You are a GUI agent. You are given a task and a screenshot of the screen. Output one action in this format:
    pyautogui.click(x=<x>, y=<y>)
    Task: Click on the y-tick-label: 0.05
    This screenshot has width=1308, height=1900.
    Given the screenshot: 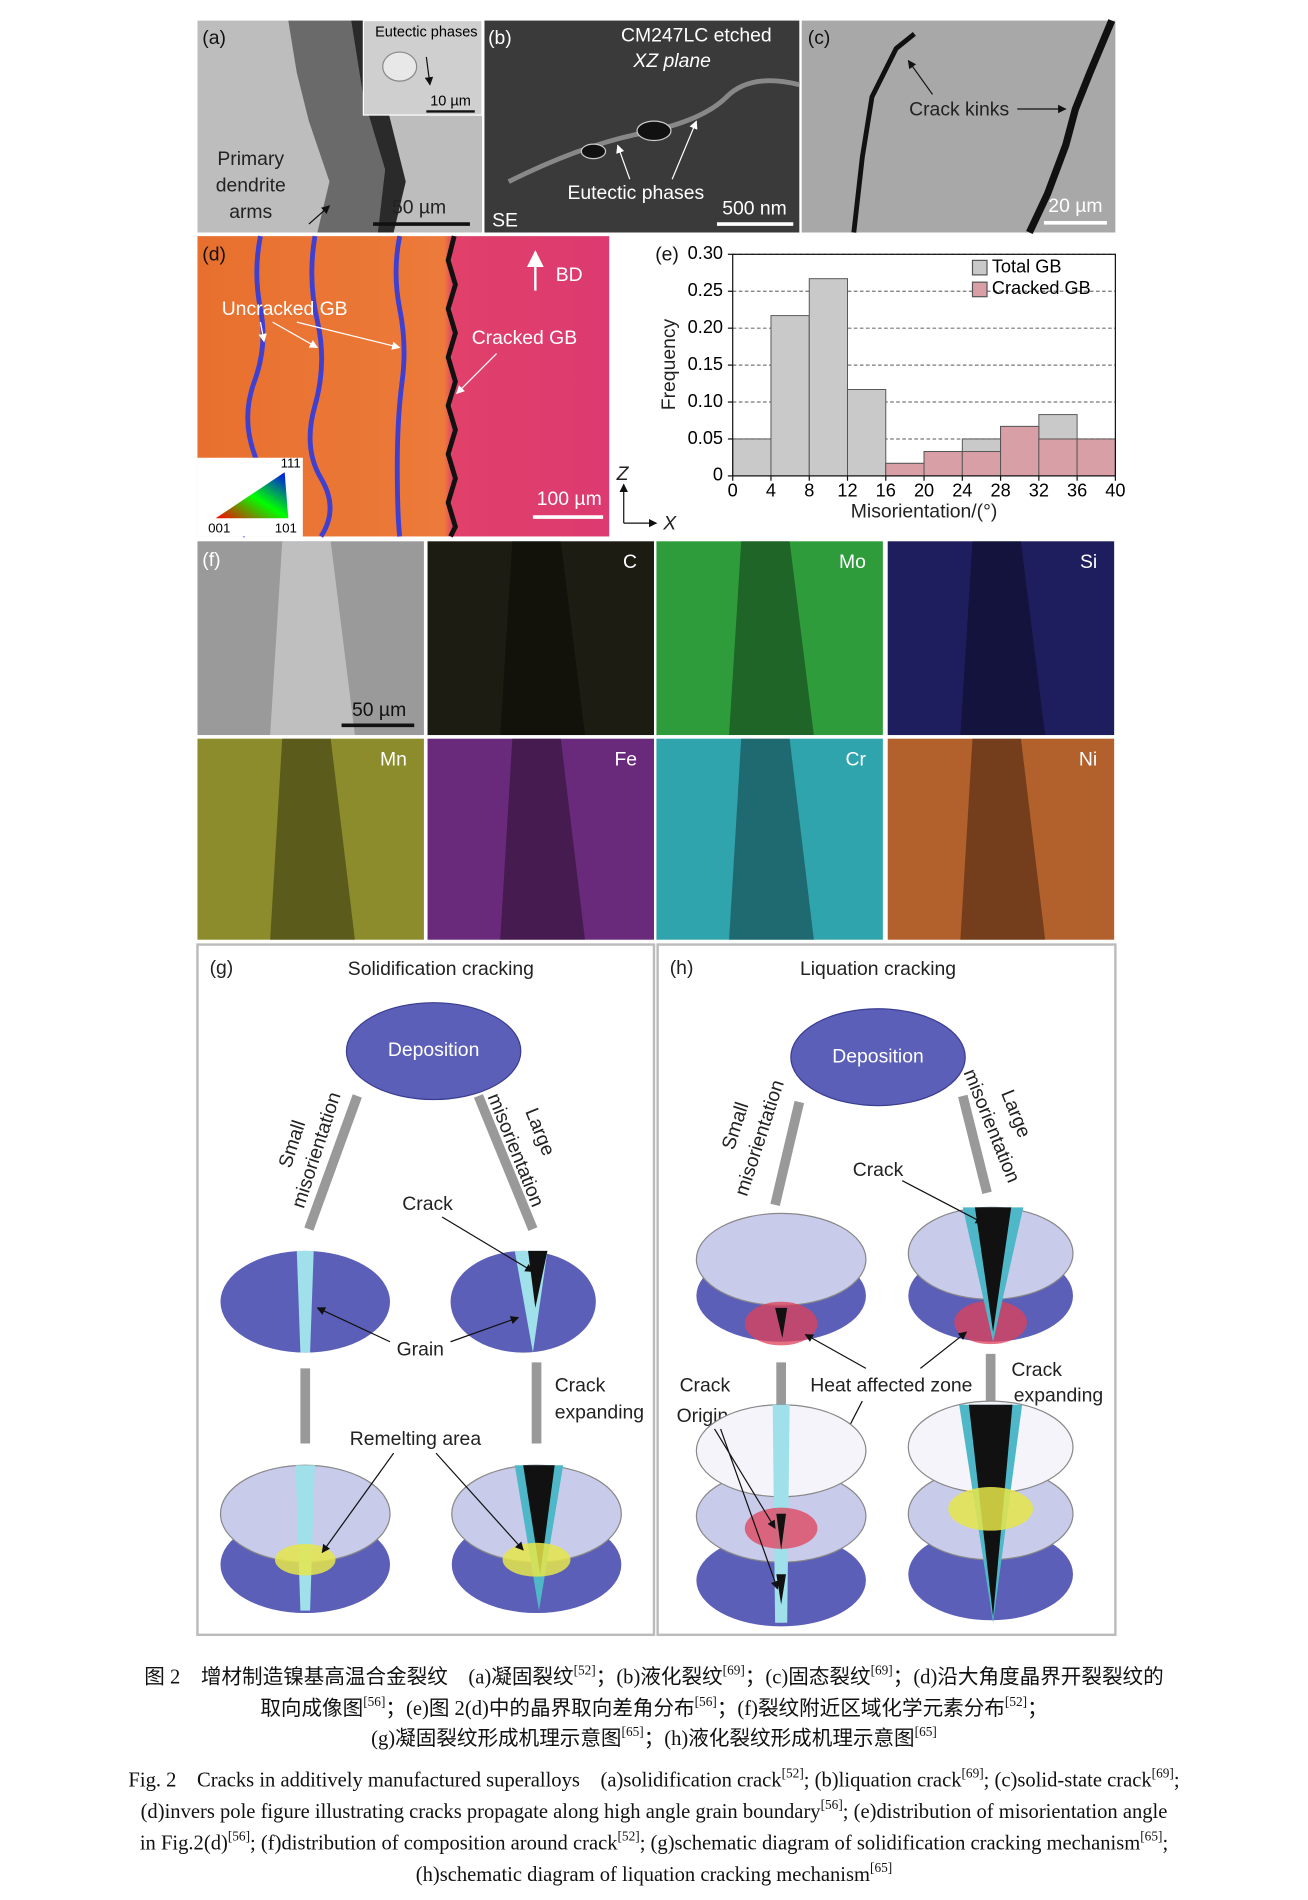 What is the action you would take?
    pyautogui.click(x=705, y=438)
    